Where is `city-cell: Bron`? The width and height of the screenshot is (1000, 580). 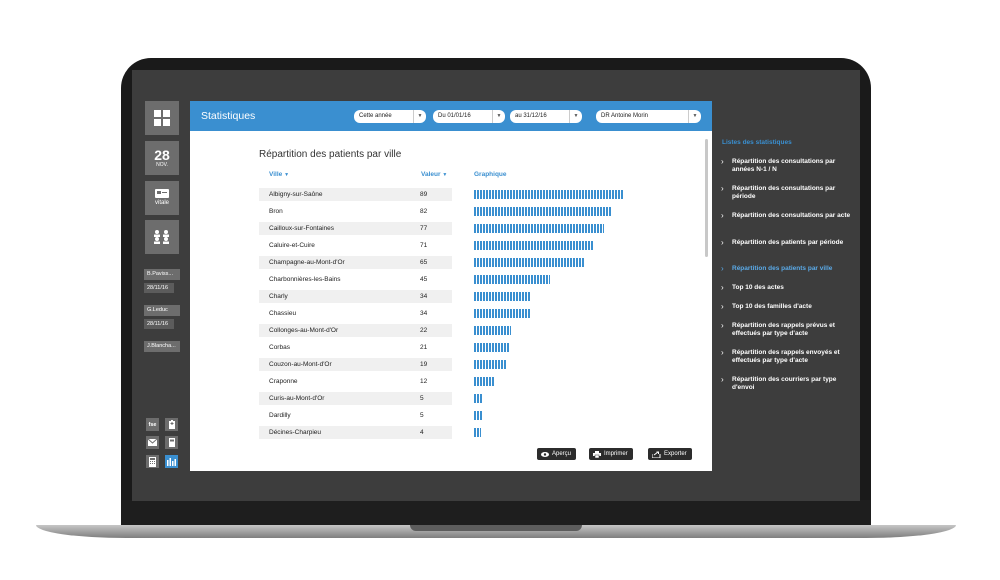 city-cell: Bron is located at coordinates (276, 211).